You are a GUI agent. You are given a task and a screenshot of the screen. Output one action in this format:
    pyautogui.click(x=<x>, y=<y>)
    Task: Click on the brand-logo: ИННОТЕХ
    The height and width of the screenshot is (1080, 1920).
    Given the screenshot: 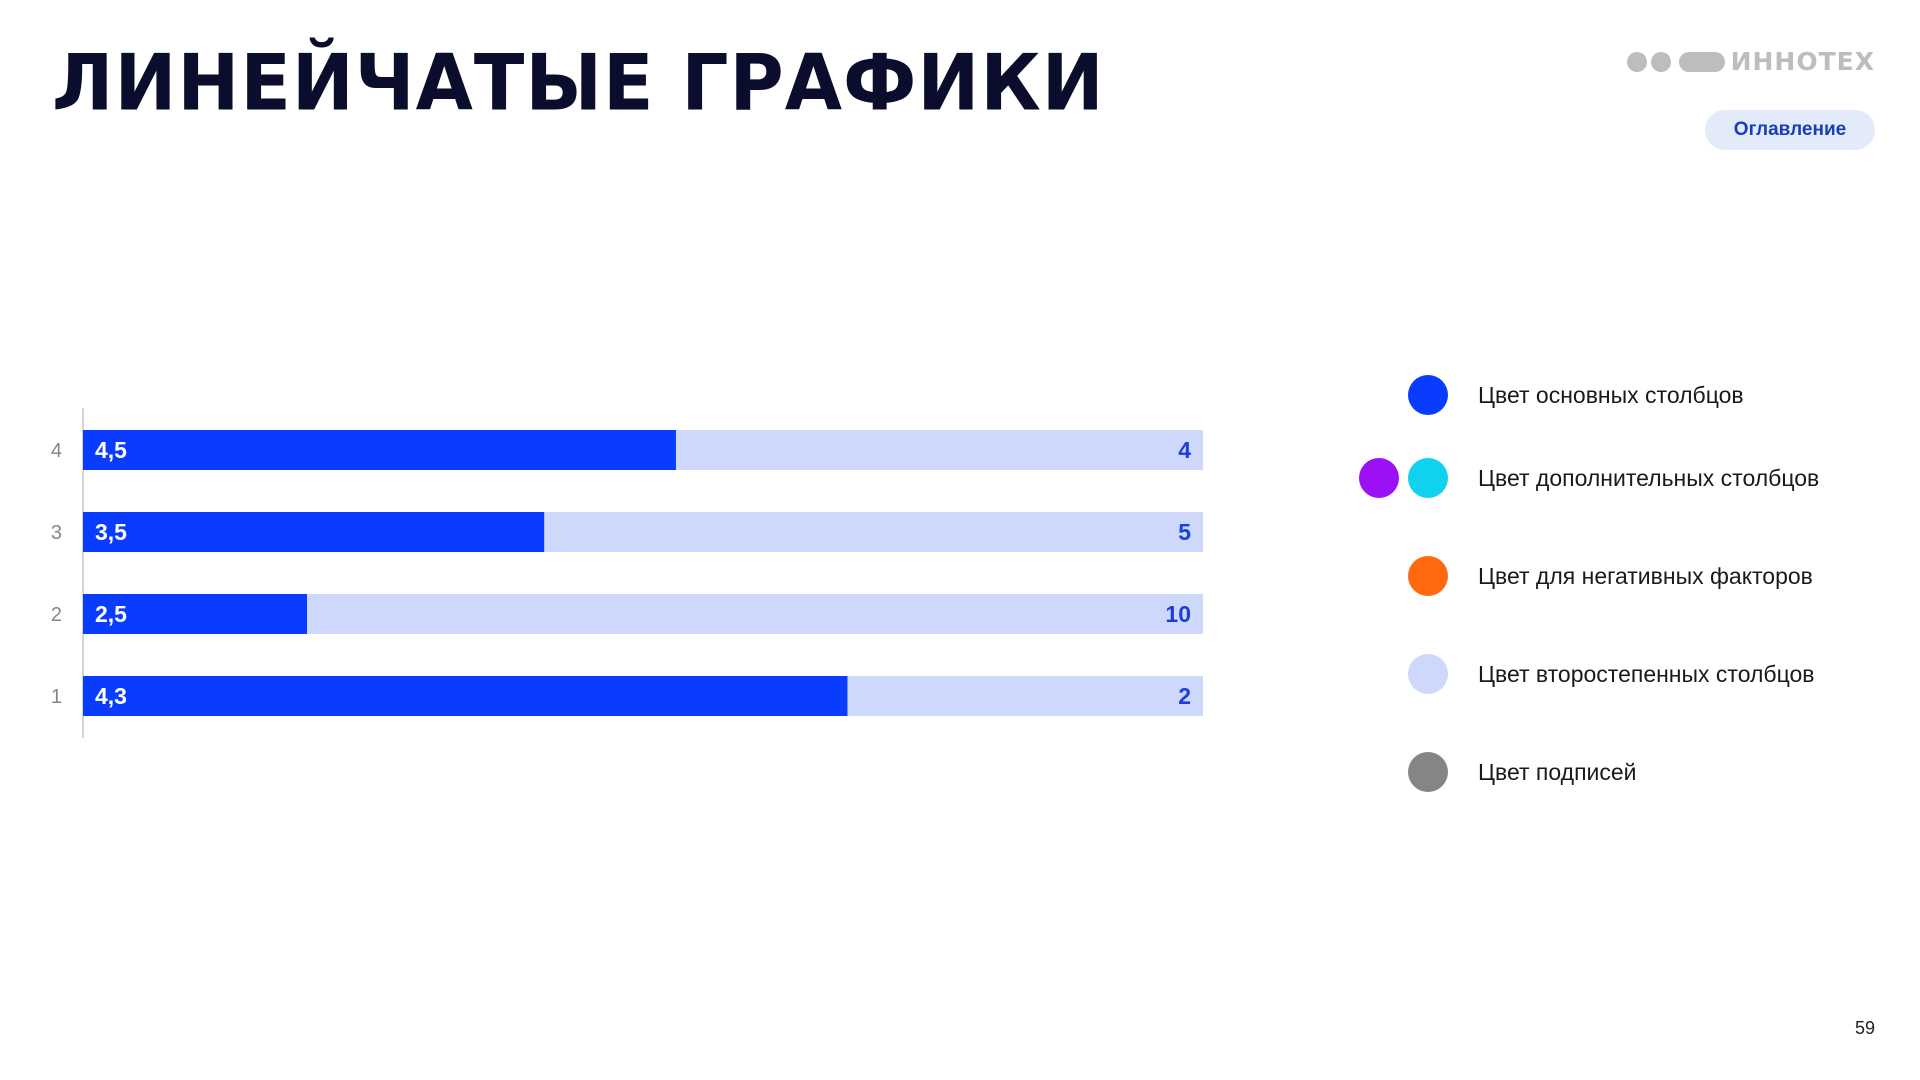 What is the action you would take?
    pyautogui.click(x=1750, y=61)
    